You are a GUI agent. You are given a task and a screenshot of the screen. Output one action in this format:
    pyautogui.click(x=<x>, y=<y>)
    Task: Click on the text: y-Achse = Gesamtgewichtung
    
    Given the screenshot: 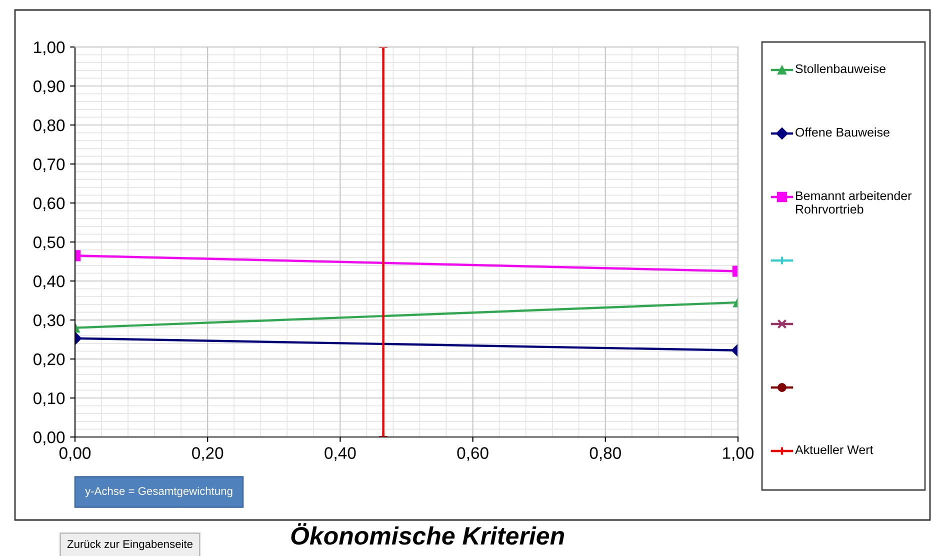 What is the action you would take?
    pyautogui.click(x=158, y=492)
    